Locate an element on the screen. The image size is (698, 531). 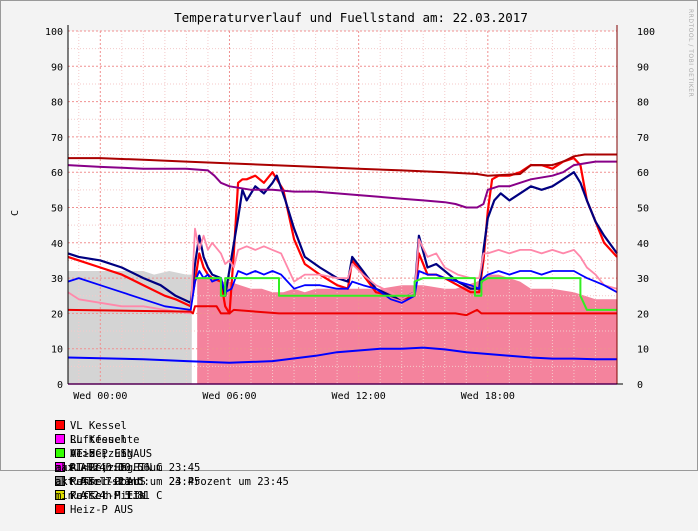
y-tick-label-left: 30 is located at coordinates (57, 279).